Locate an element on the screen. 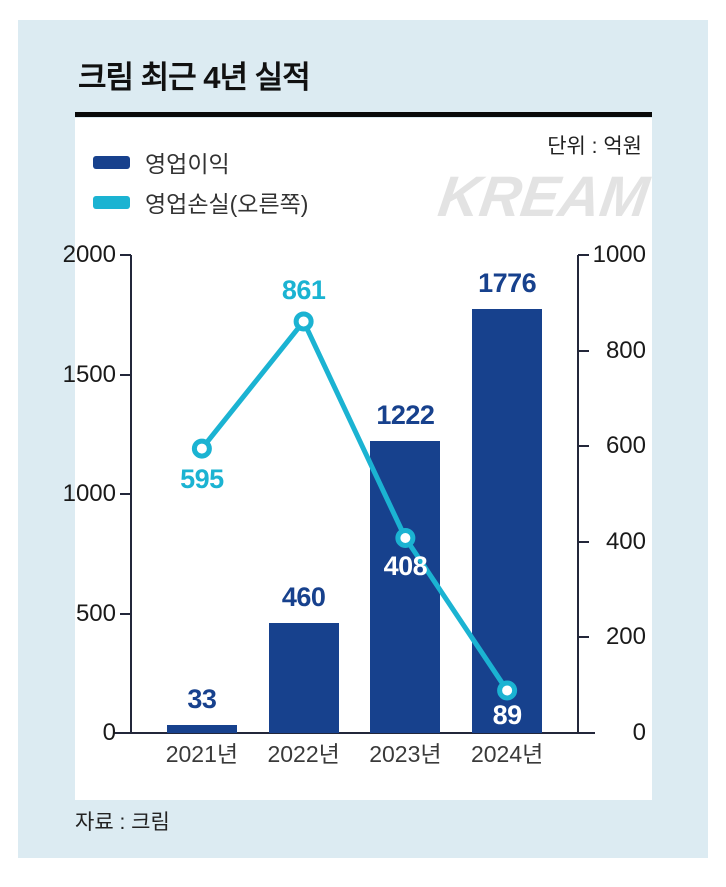 This screenshot has height=887, width=726. line-value-label-2023년: 408 is located at coordinates (405, 565).